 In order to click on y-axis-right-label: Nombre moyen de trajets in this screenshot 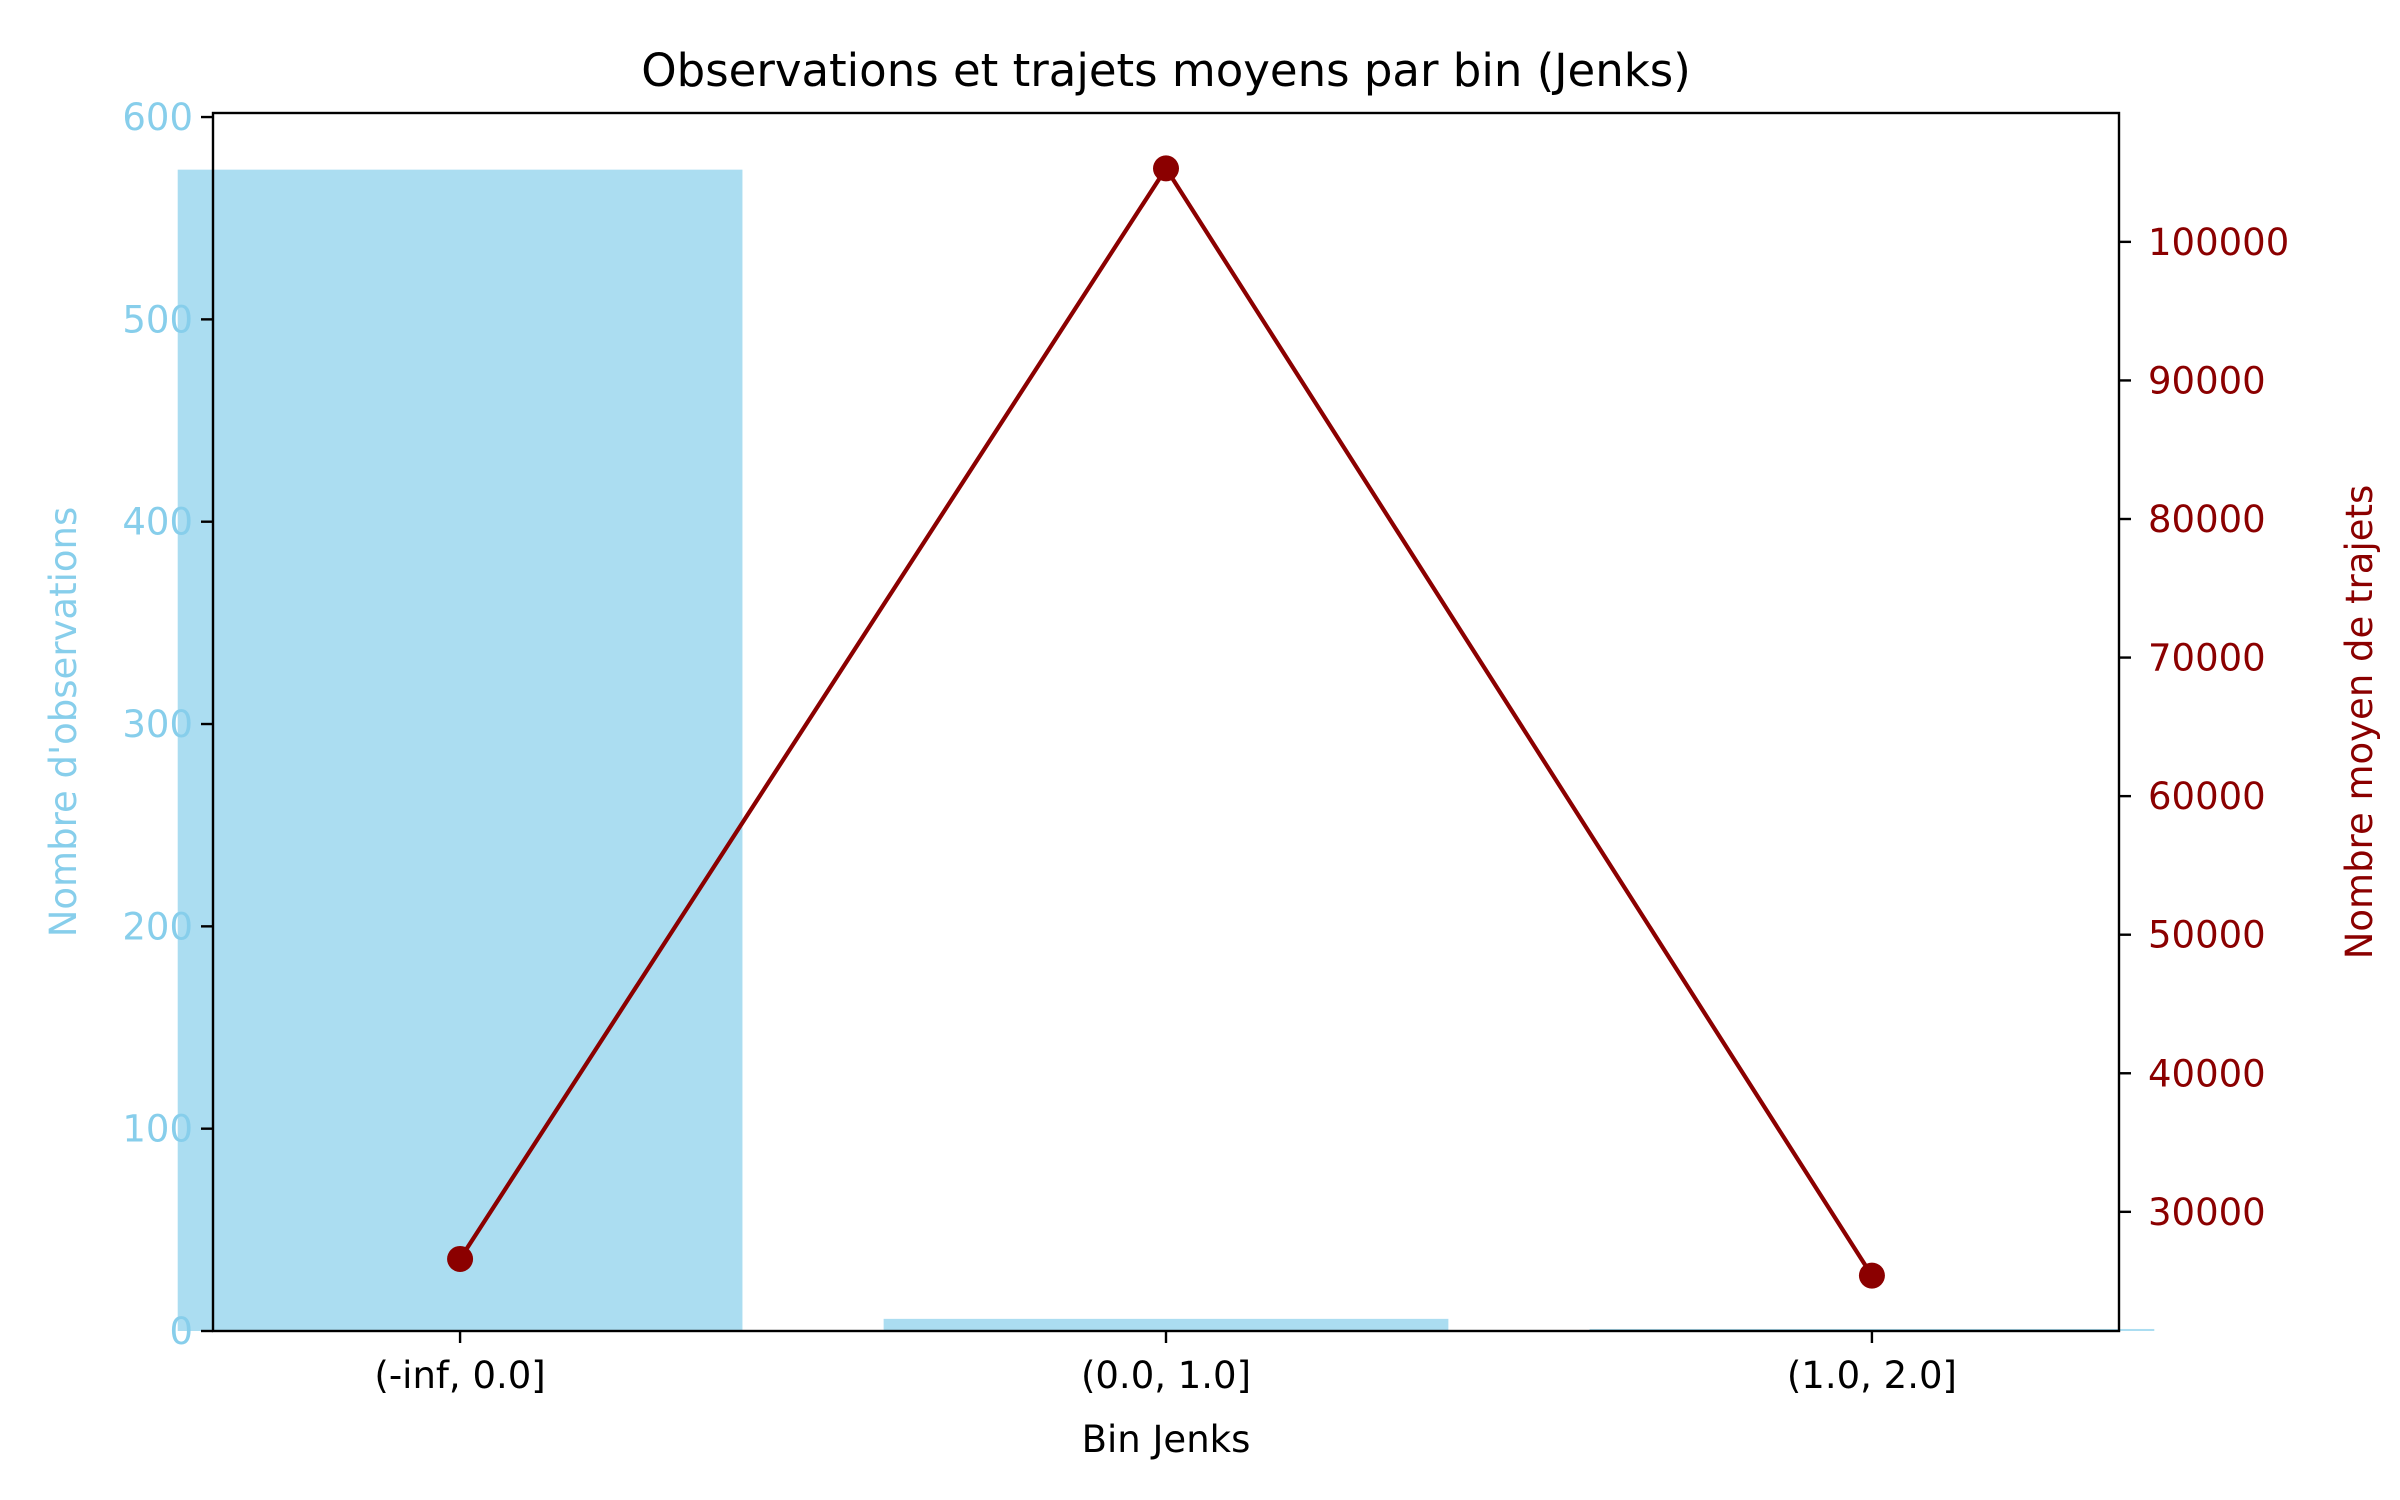, I will do `click(2359, 722)`.